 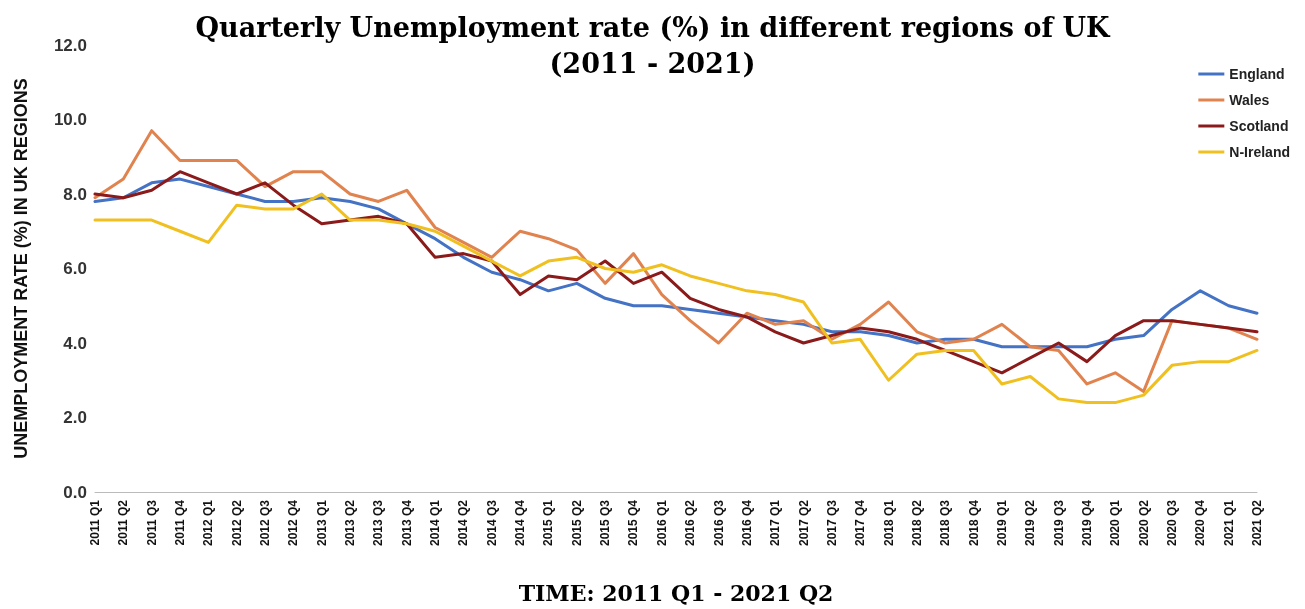 What do you see at coordinates (21, 268) in the screenshot?
I see `y-axis-title: UNEMPLOYMENT RATE (%) IN UK REGIONS` at bounding box center [21, 268].